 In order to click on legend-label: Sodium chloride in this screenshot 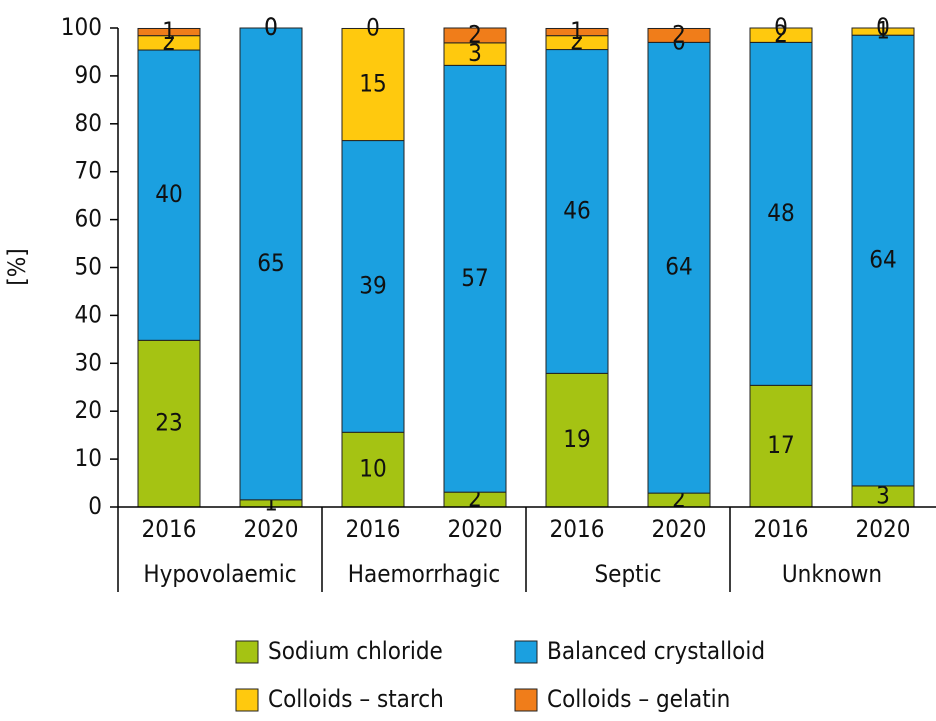, I will do `click(355, 651)`.